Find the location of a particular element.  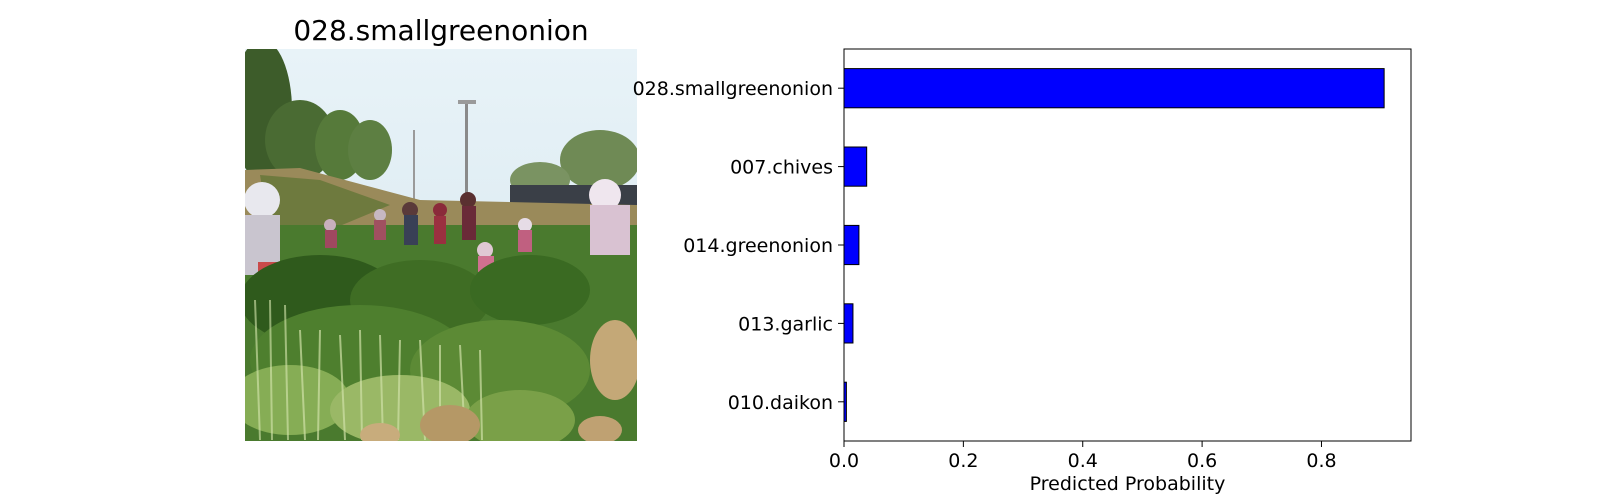

x-tick-label-1: 0.2 is located at coordinates (963, 461).